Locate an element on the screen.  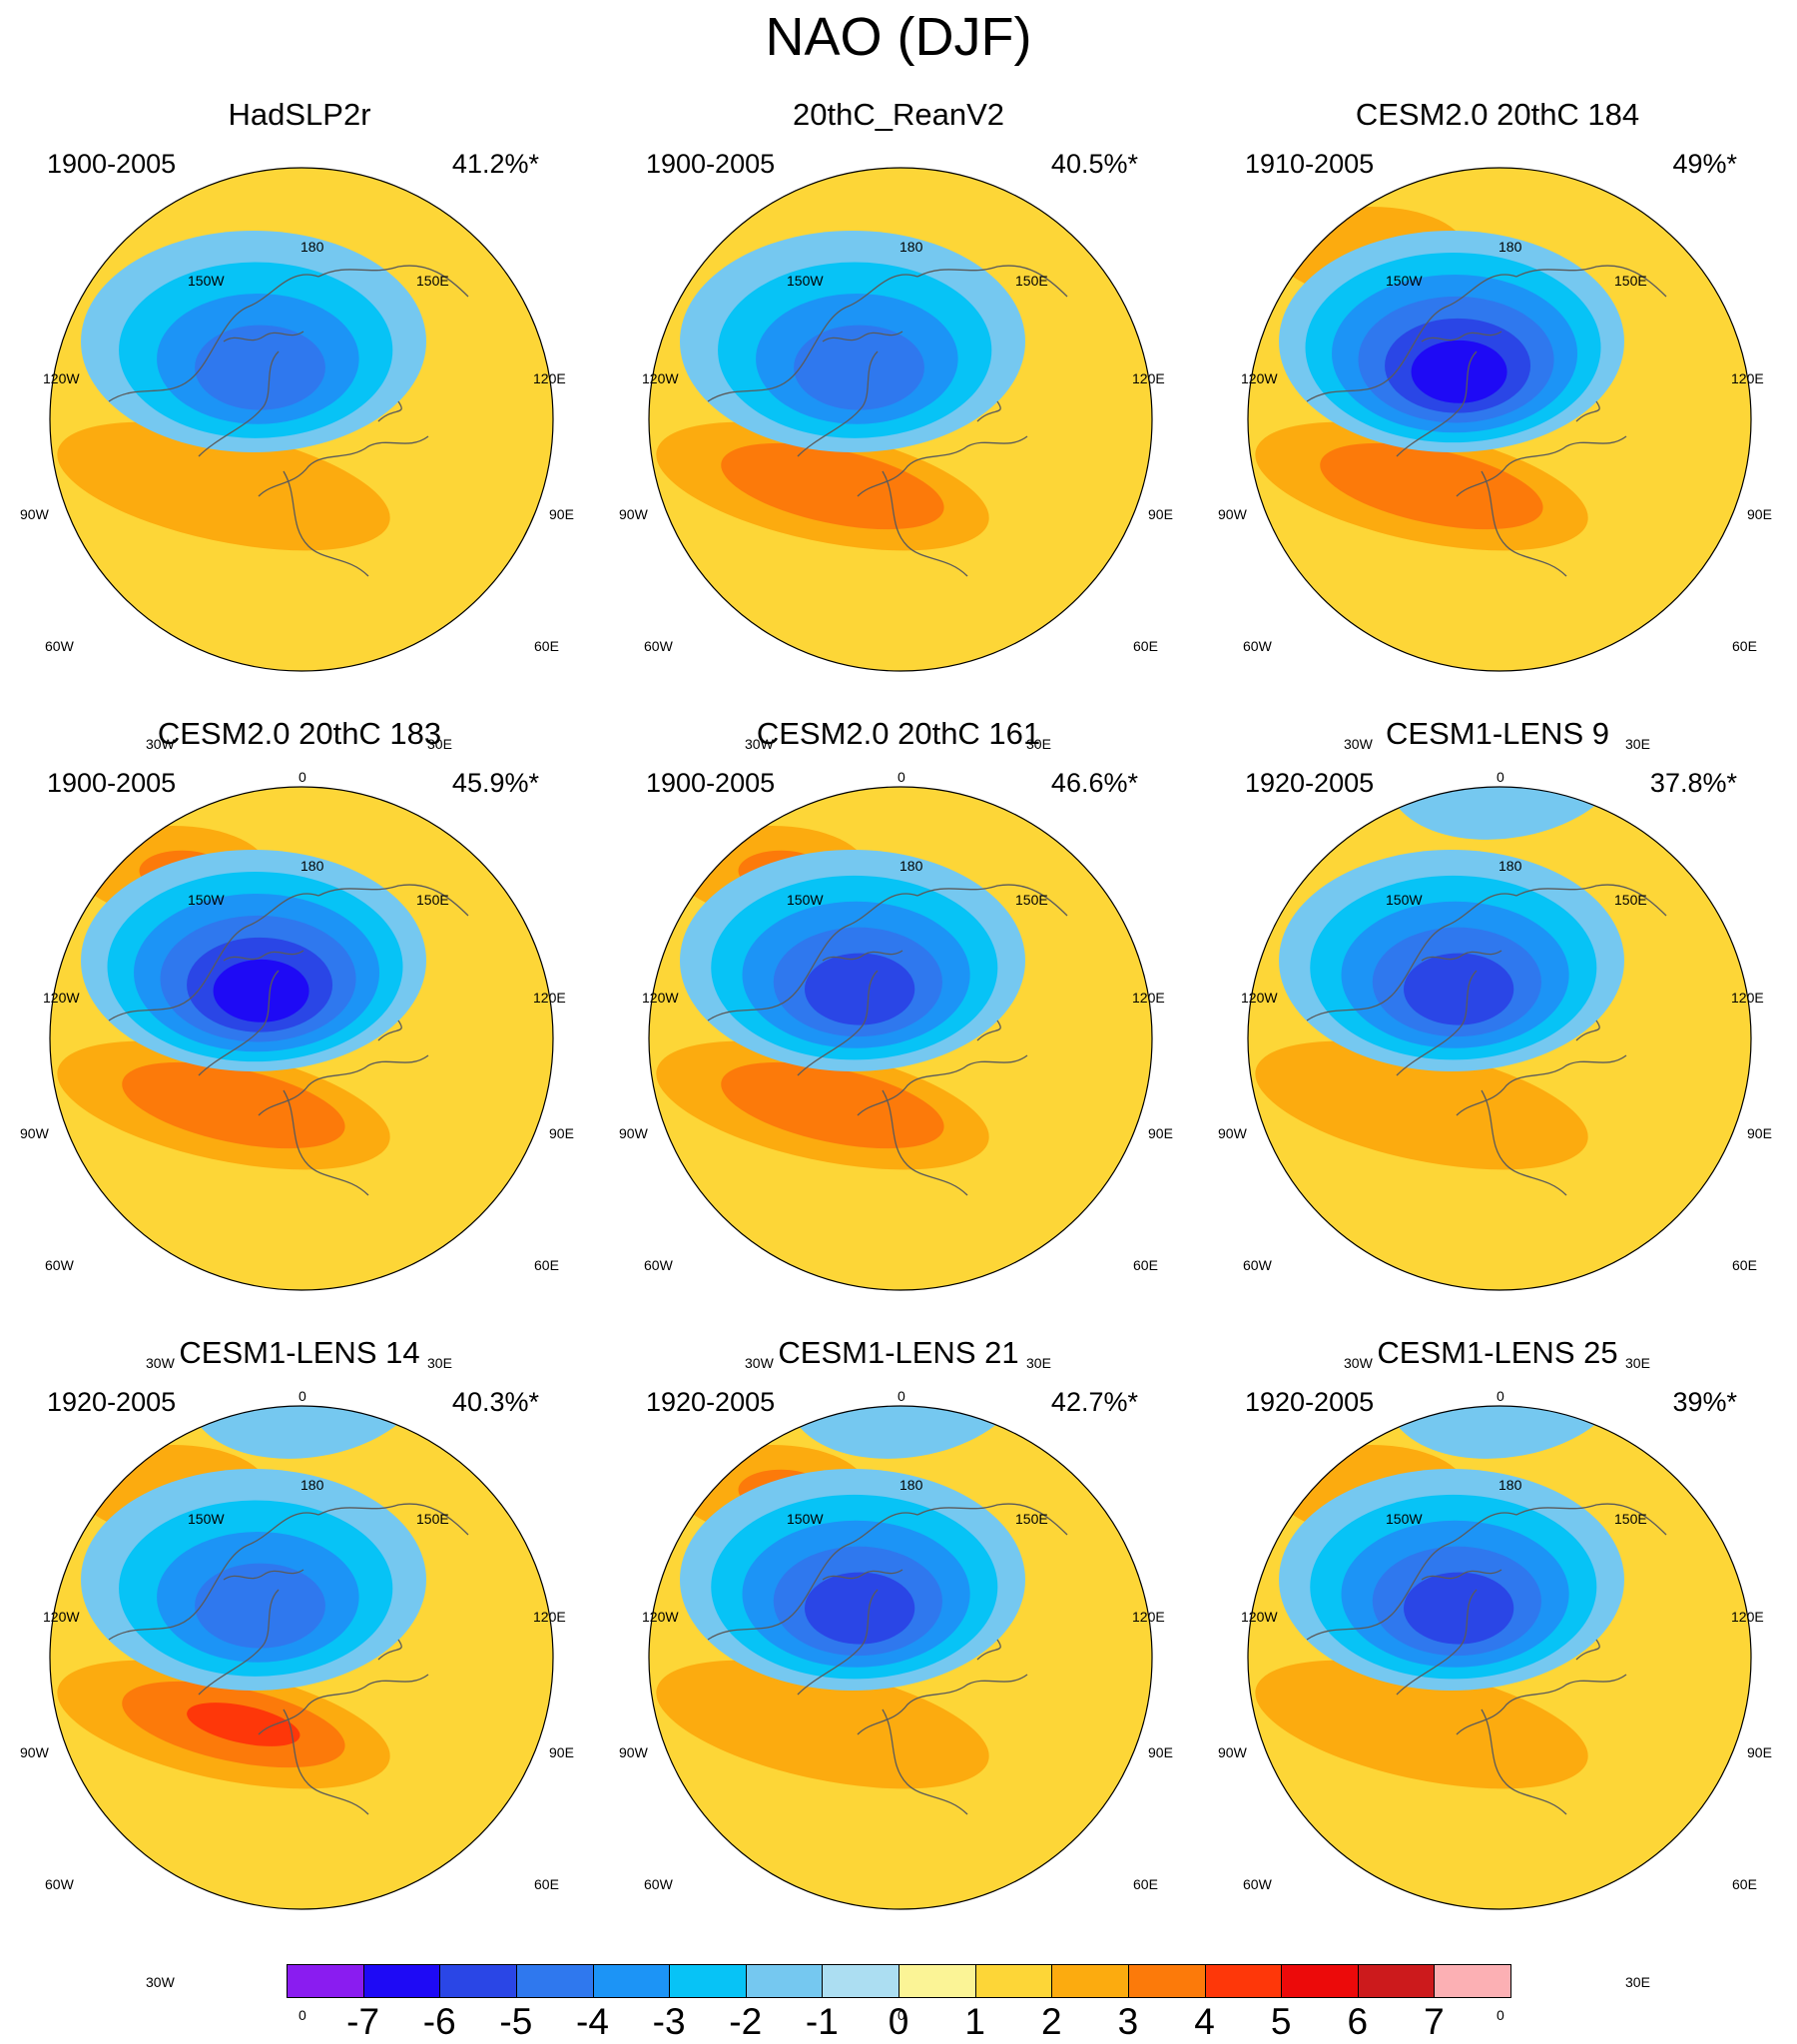
colorbar-label: -4 is located at coordinates (592, 2021).